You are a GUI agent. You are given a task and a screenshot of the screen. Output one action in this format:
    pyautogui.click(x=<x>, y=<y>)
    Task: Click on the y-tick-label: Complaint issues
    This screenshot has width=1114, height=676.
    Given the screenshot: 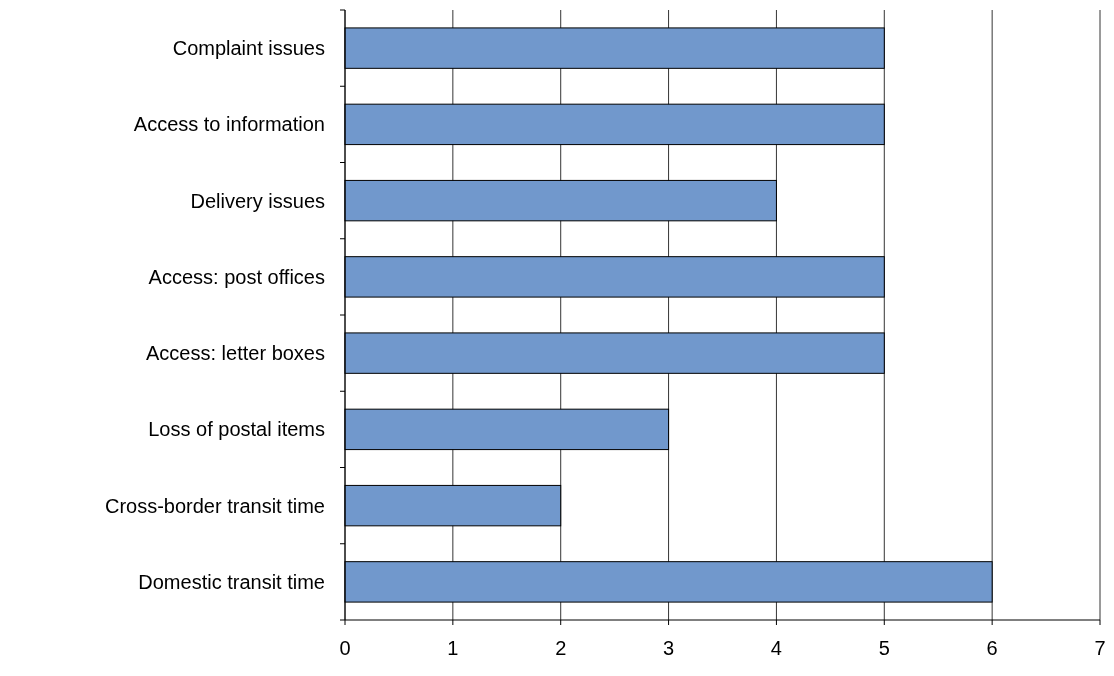 What is the action you would take?
    pyautogui.click(x=248, y=48)
    